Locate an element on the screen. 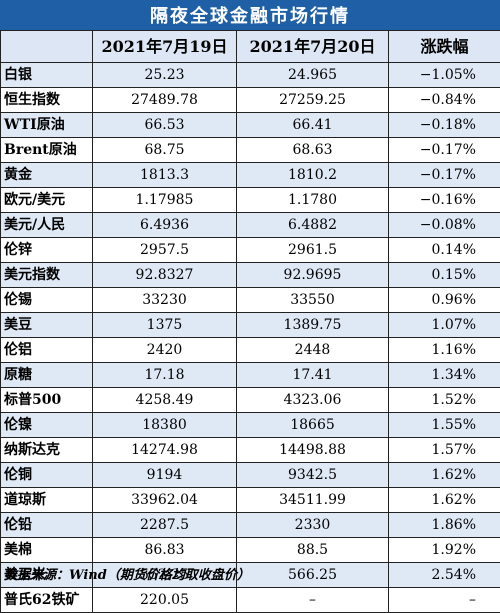 This screenshot has width=500, height=613. header-name is located at coordinates (47, 47).